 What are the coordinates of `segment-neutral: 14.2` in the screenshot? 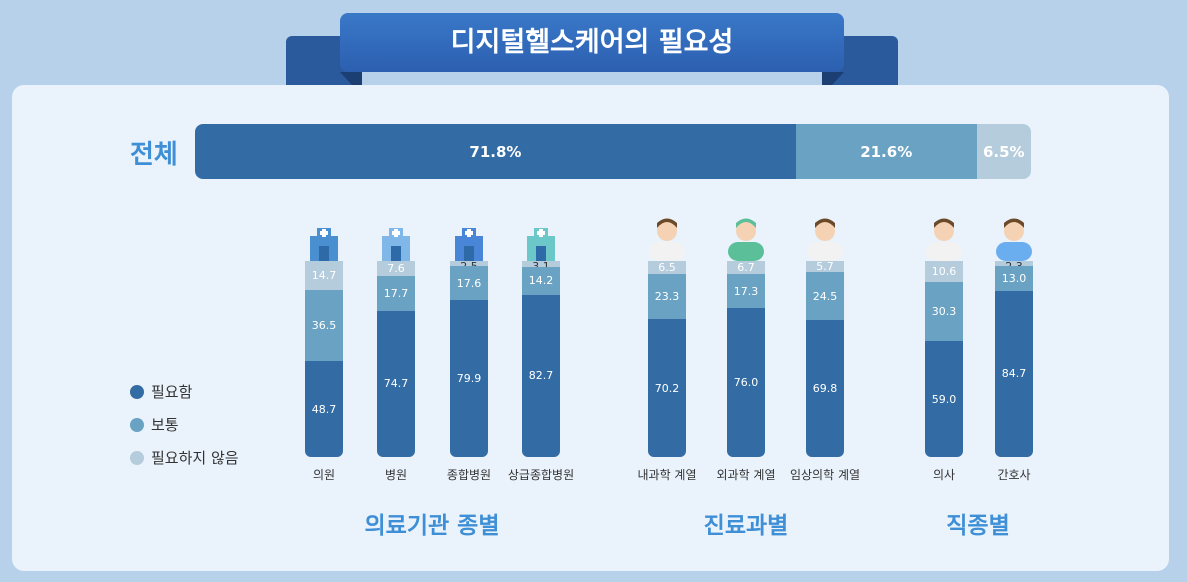 It's located at (541, 281).